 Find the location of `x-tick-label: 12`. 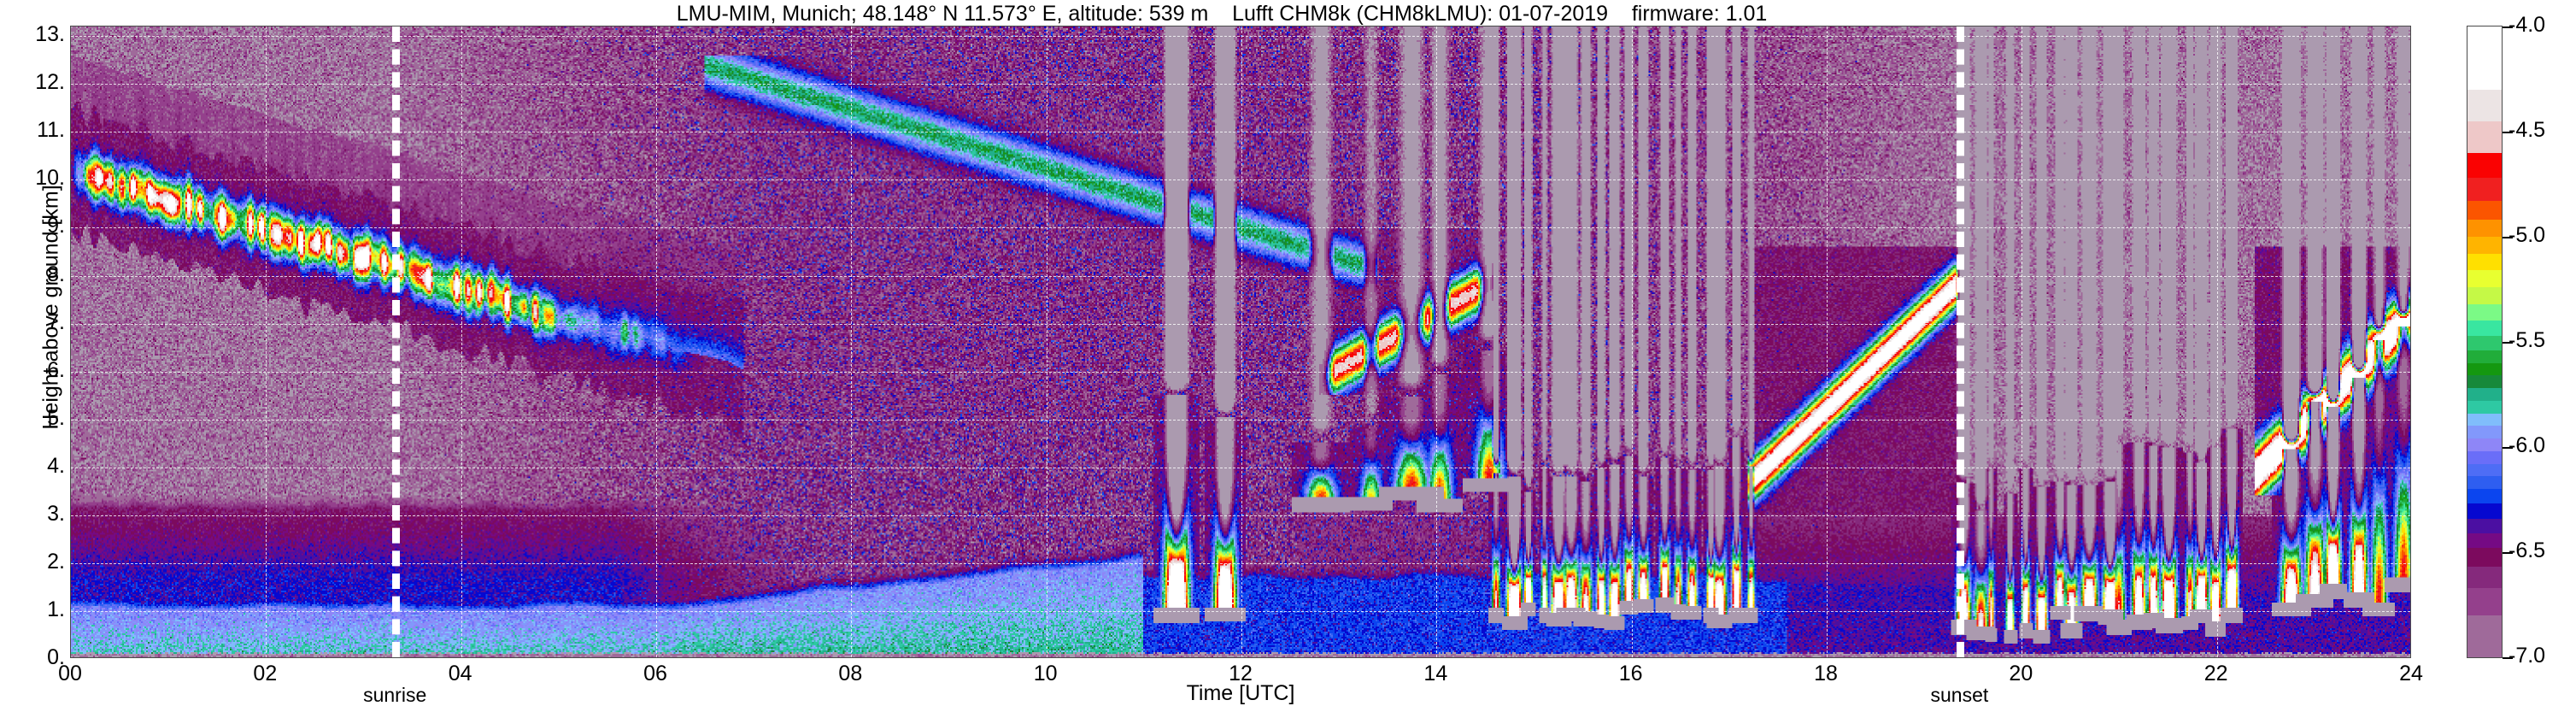

x-tick-label: 12 is located at coordinates (1241, 673).